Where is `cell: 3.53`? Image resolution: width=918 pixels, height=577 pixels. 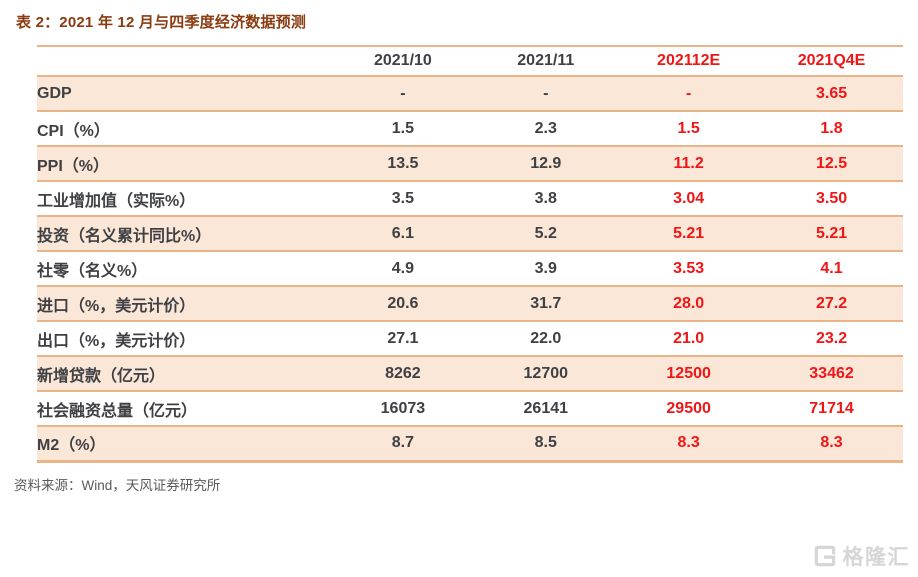 cell: 3.53 is located at coordinates (689, 268).